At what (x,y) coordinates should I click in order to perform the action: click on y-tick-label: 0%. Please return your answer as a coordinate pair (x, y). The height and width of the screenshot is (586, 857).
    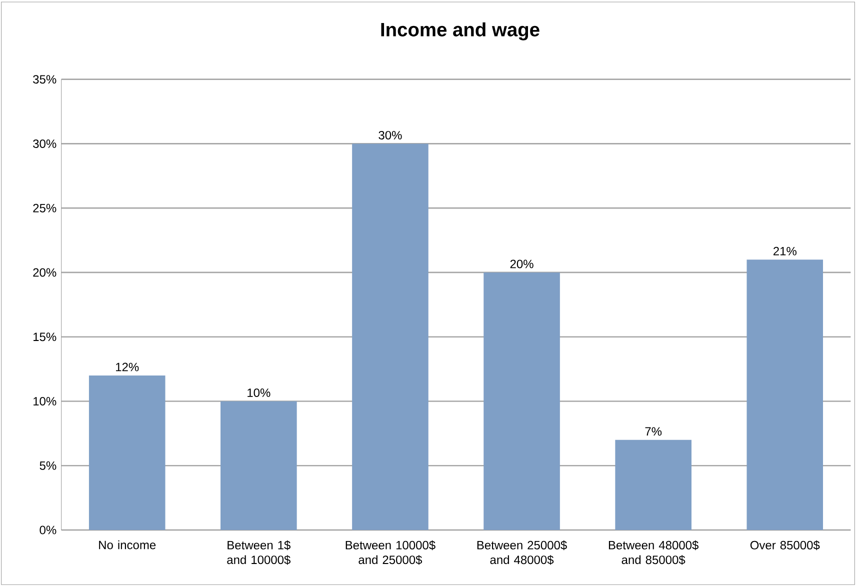
    Looking at the image, I should click on (48, 530).